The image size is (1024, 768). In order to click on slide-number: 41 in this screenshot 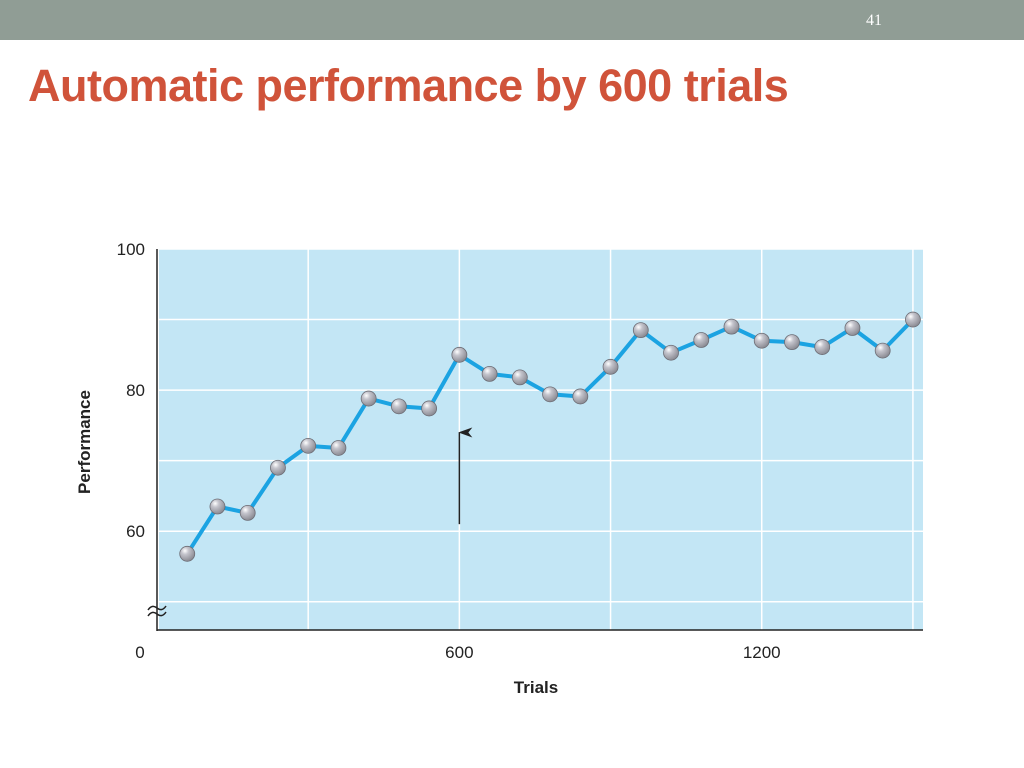, I will do `click(874, 20)`.